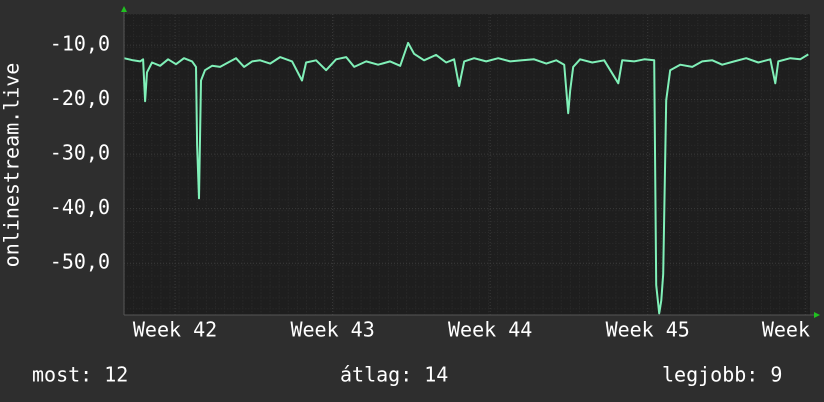  What do you see at coordinates (175, 330) in the screenshot?
I see `x-tick-label: Week 42` at bounding box center [175, 330].